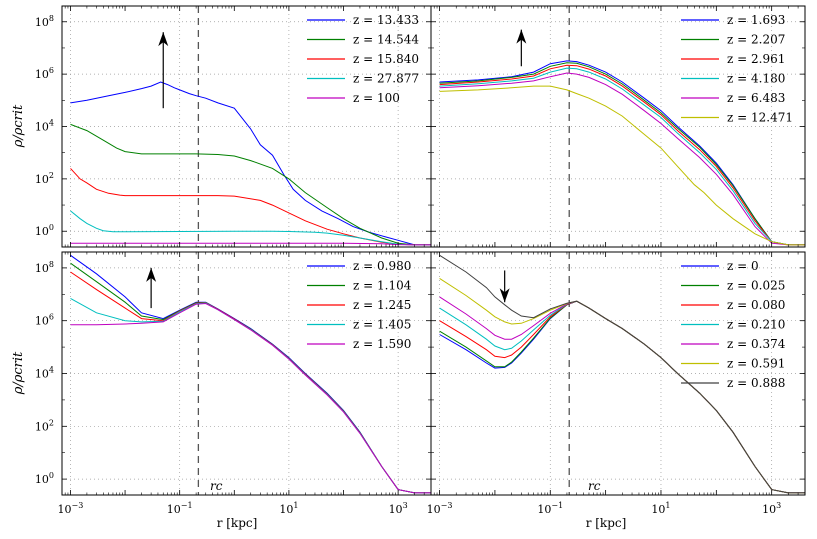  What do you see at coordinates (382, 344) in the screenshot?
I see `legend-label: z = 1.590` at bounding box center [382, 344].